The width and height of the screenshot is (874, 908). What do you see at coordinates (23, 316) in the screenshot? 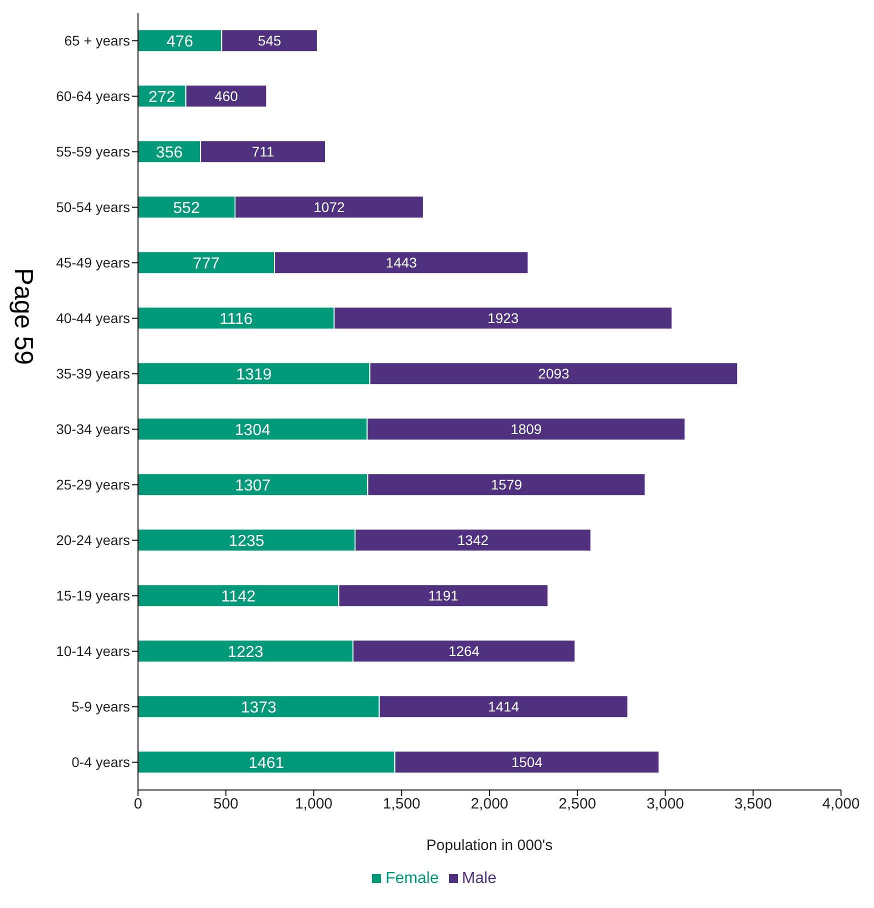
I see `text: Page 59` at bounding box center [23, 316].